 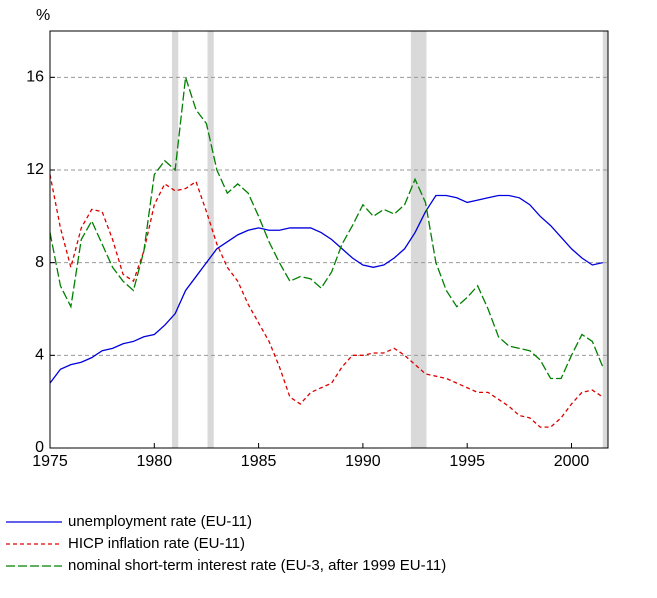 What do you see at coordinates (259, 461) in the screenshot?
I see `x-tick-label: 1985` at bounding box center [259, 461].